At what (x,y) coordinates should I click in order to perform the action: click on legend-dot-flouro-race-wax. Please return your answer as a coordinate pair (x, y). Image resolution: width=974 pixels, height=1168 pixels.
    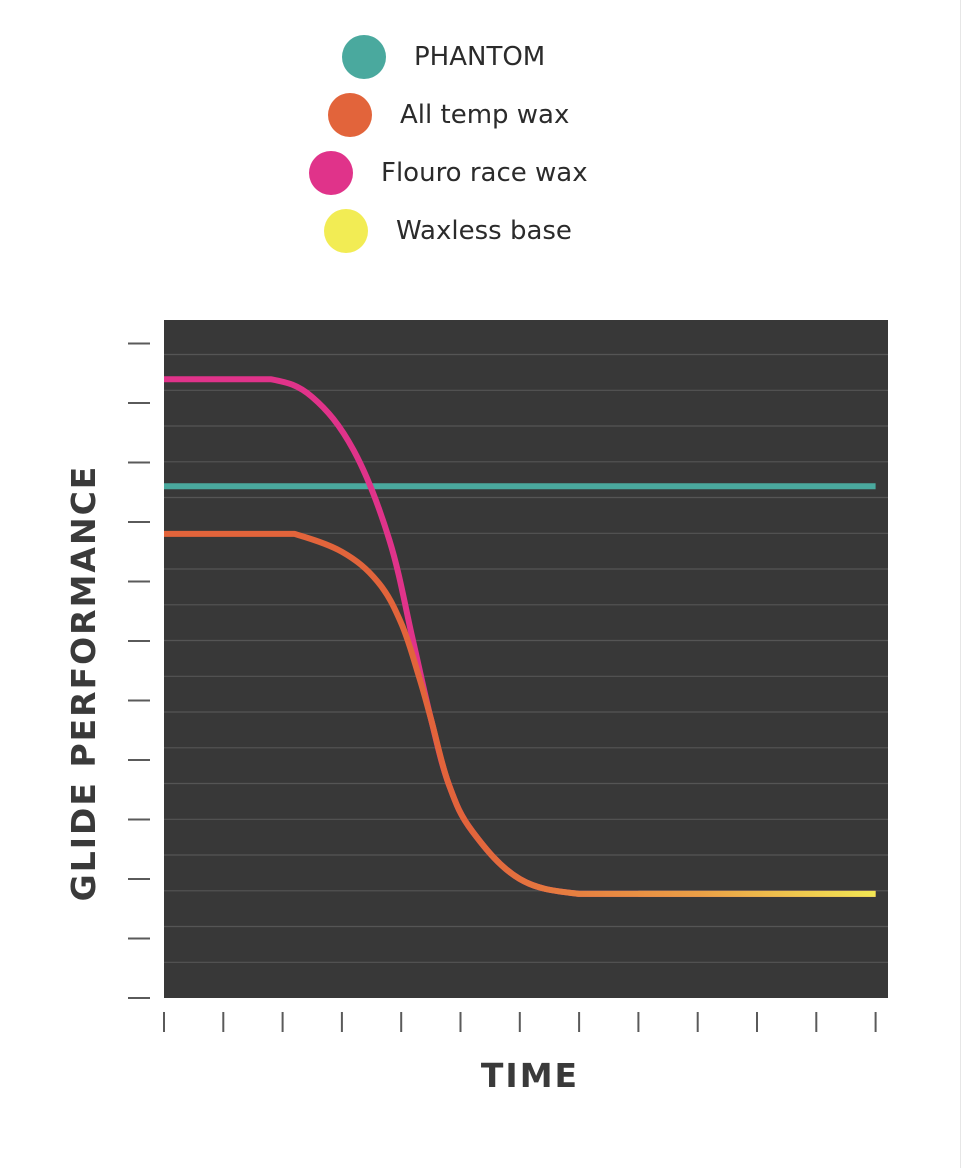
    Looking at the image, I should click on (331, 173).